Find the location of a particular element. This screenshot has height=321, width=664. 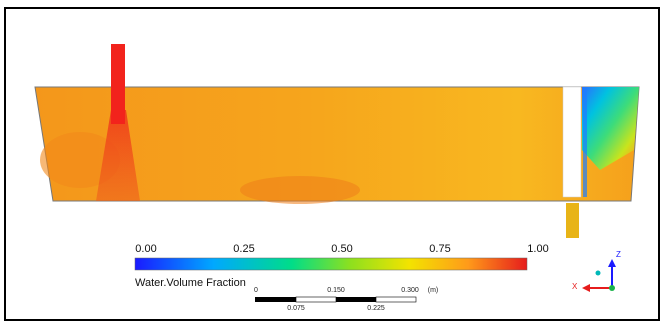

scale-label-300: 0.300 is located at coordinates (410, 290).